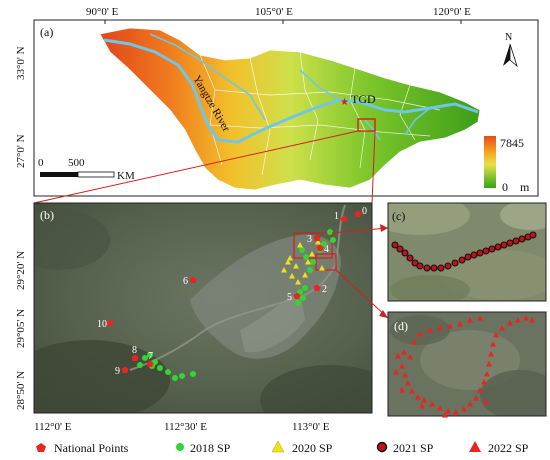 The width and height of the screenshot is (550, 460). I want to click on national-point-label: 5, so click(289, 297).